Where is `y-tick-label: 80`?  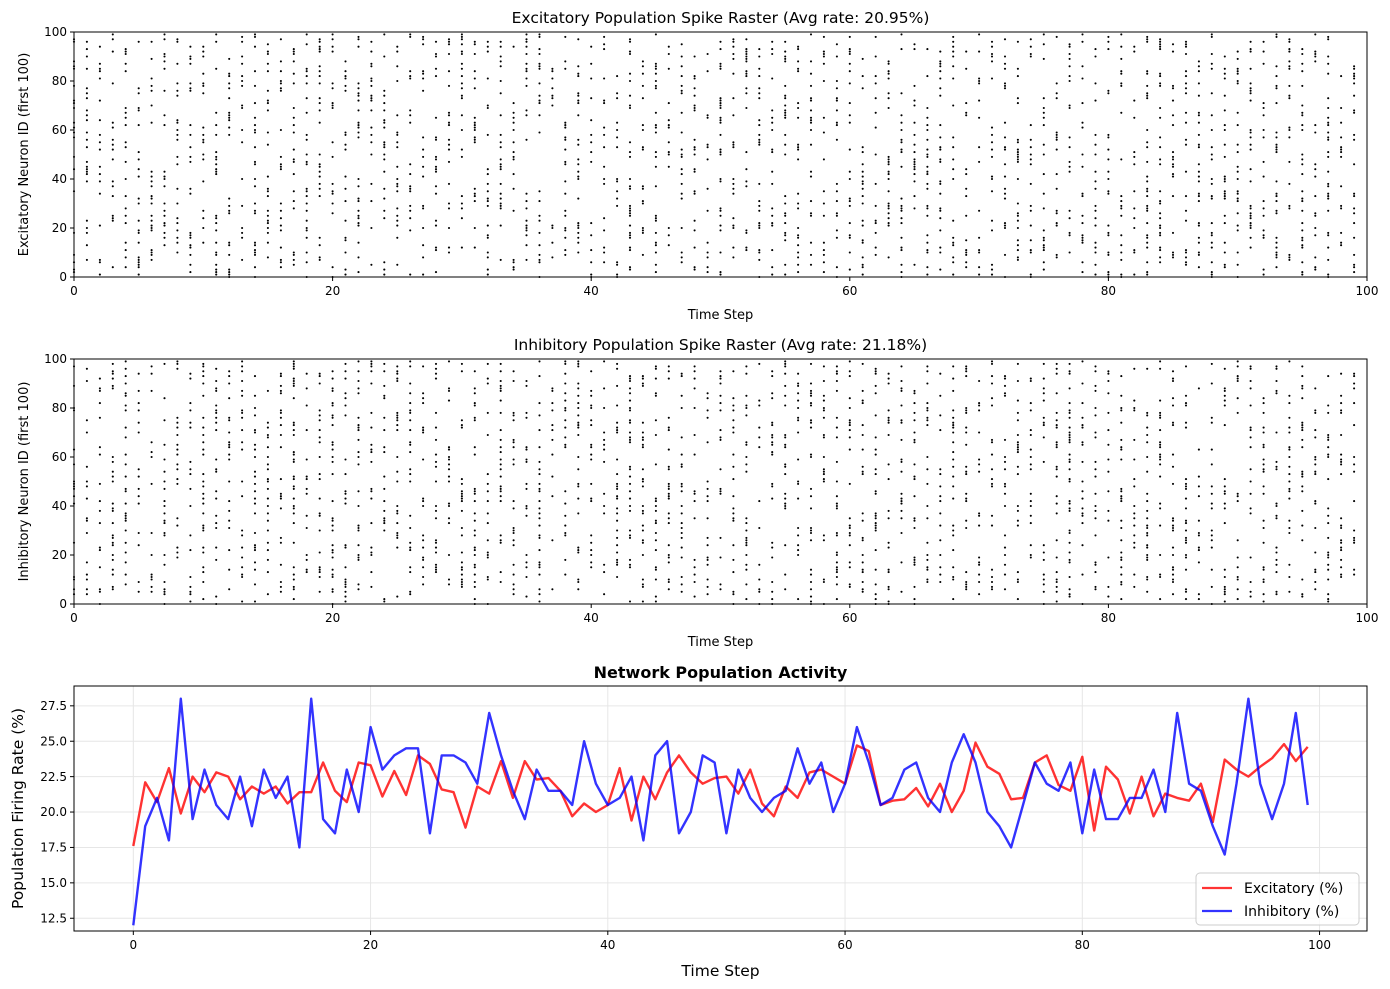
y-tick-label: 80 is located at coordinates (59, 408).